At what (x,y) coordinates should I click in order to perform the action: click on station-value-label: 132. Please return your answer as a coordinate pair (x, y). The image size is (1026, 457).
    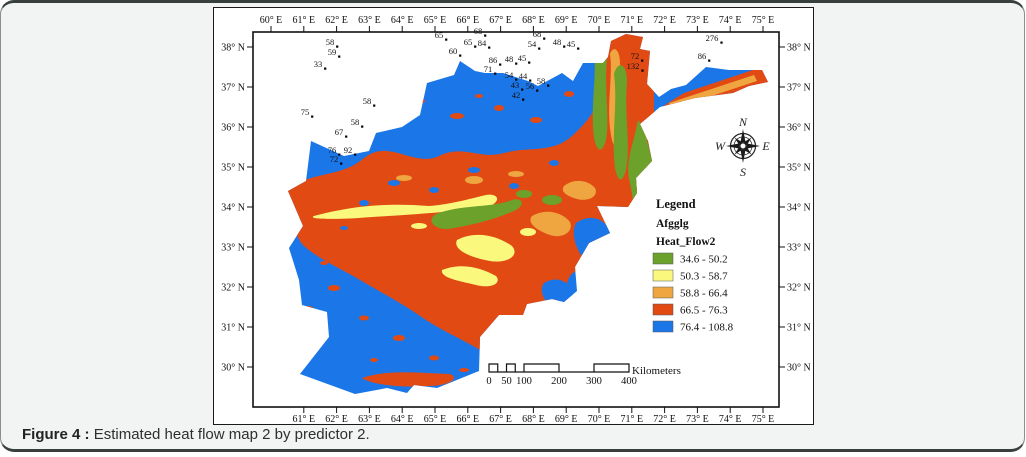
    Looking at the image, I should click on (633, 66).